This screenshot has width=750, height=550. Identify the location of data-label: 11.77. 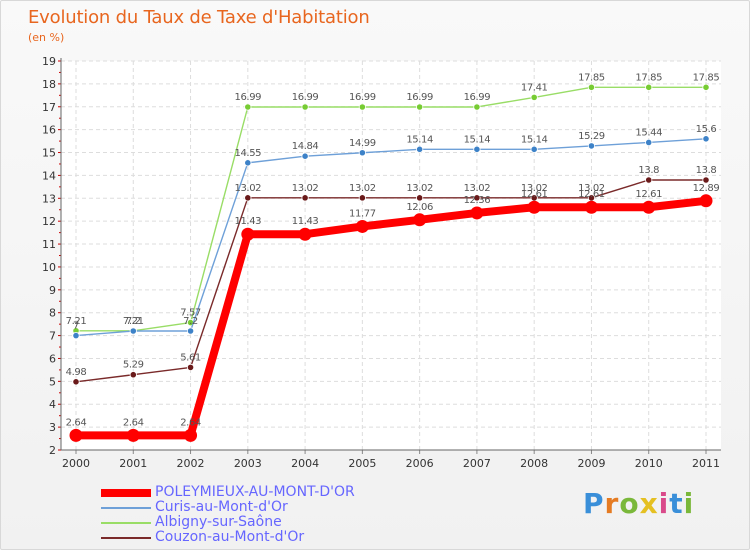
(362, 213).